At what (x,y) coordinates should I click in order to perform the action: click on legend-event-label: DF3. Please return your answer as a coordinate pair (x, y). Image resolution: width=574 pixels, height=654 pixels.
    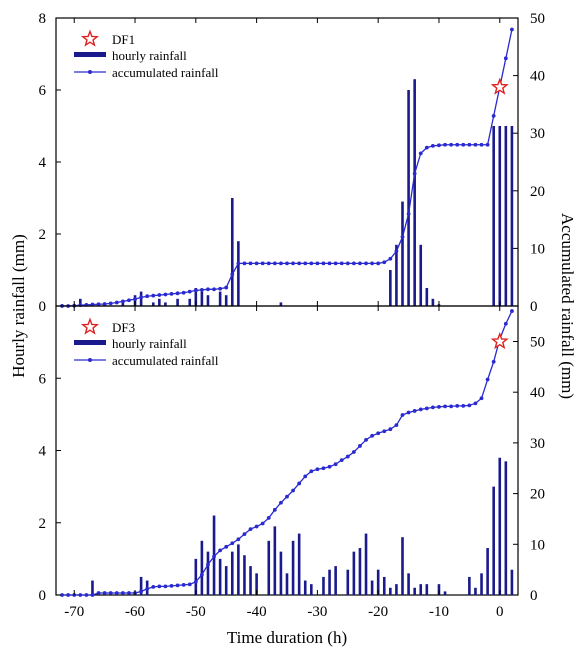
    Looking at the image, I should click on (123, 327).